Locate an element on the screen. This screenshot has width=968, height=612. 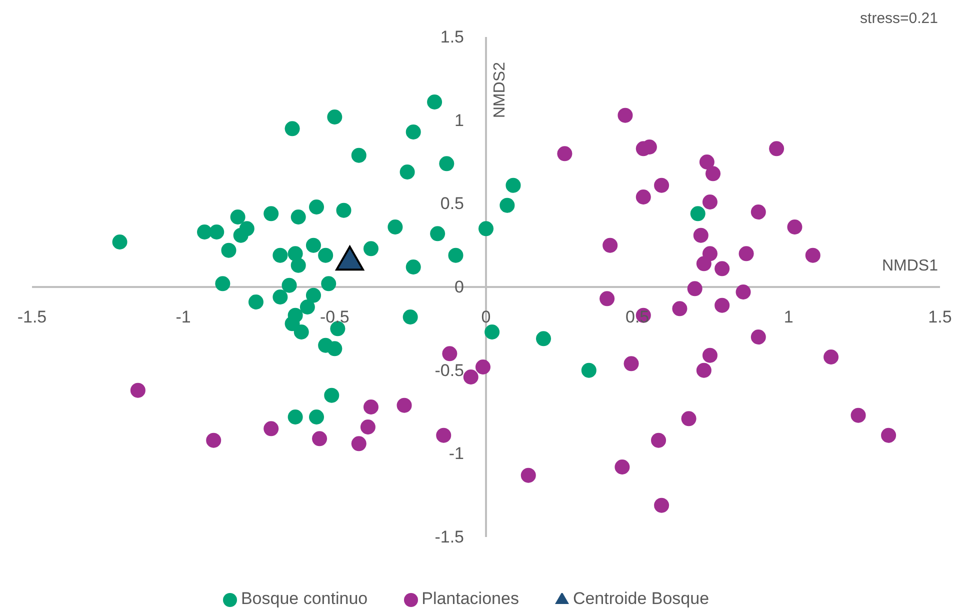
legend-label: Plantaciones is located at coordinates (470, 598).